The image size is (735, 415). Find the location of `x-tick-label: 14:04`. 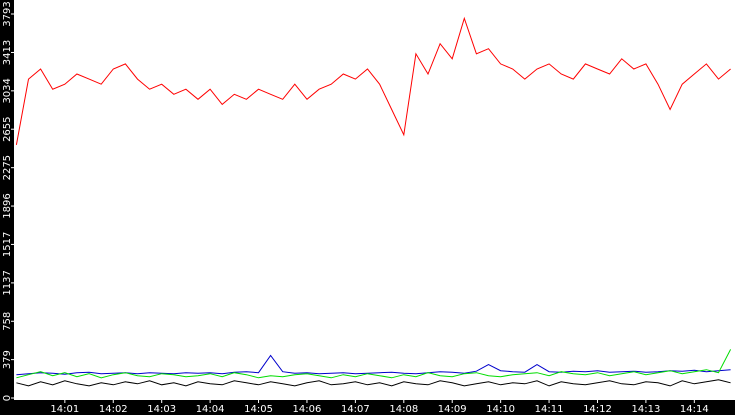

x-tick-label: 14:04 is located at coordinates (210, 409).